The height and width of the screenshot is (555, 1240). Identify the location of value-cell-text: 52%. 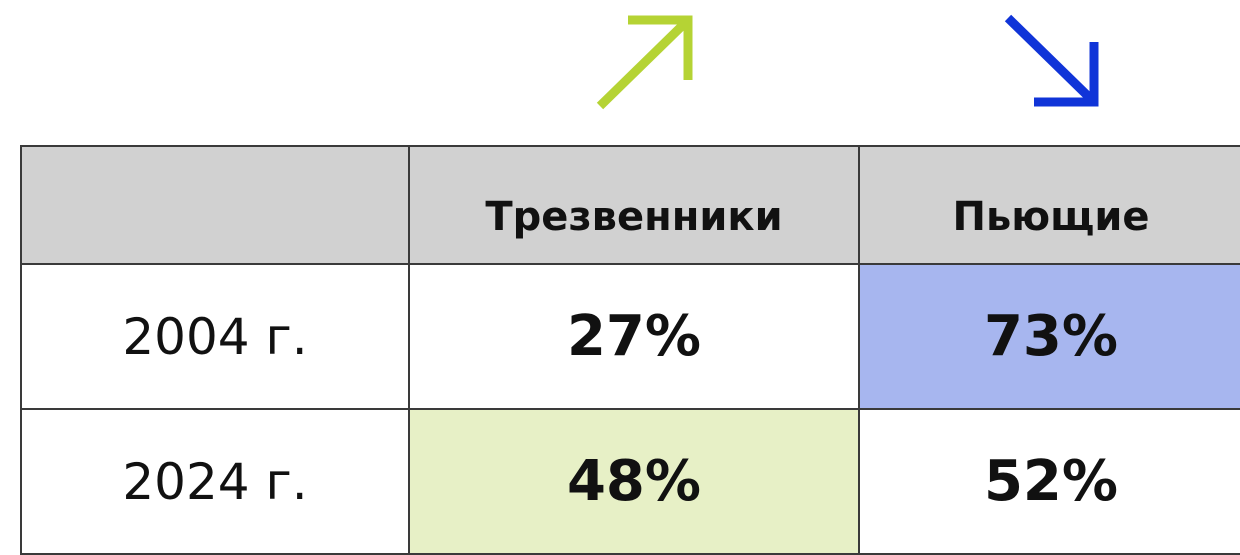
(1051, 481).